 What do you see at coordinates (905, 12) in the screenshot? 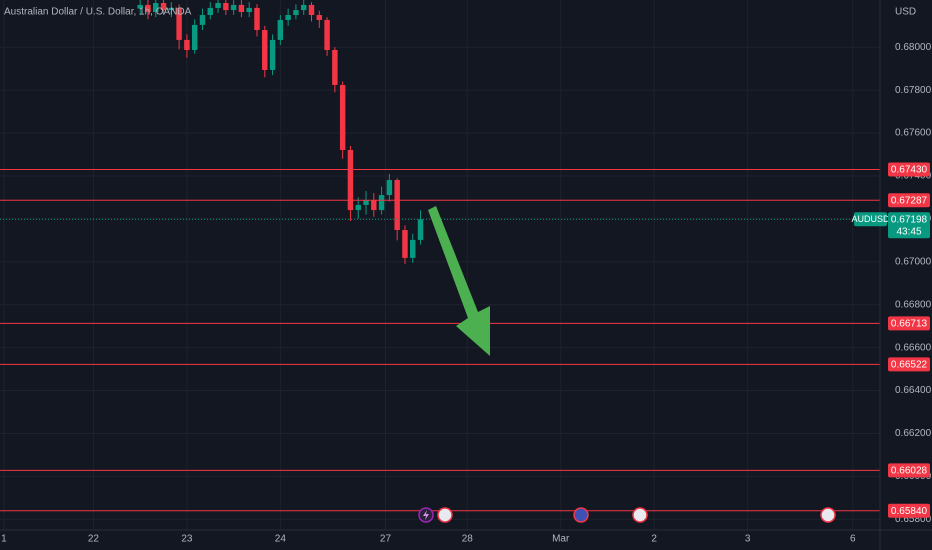
I see `currency-label: USD` at bounding box center [905, 12].